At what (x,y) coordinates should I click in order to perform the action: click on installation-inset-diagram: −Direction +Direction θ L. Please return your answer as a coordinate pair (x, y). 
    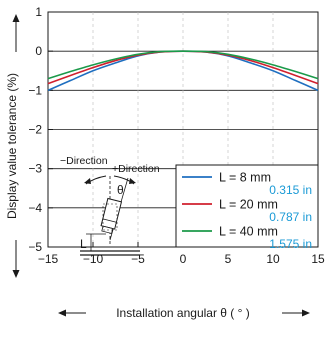
    Looking at the image, I should click on (110, 205).